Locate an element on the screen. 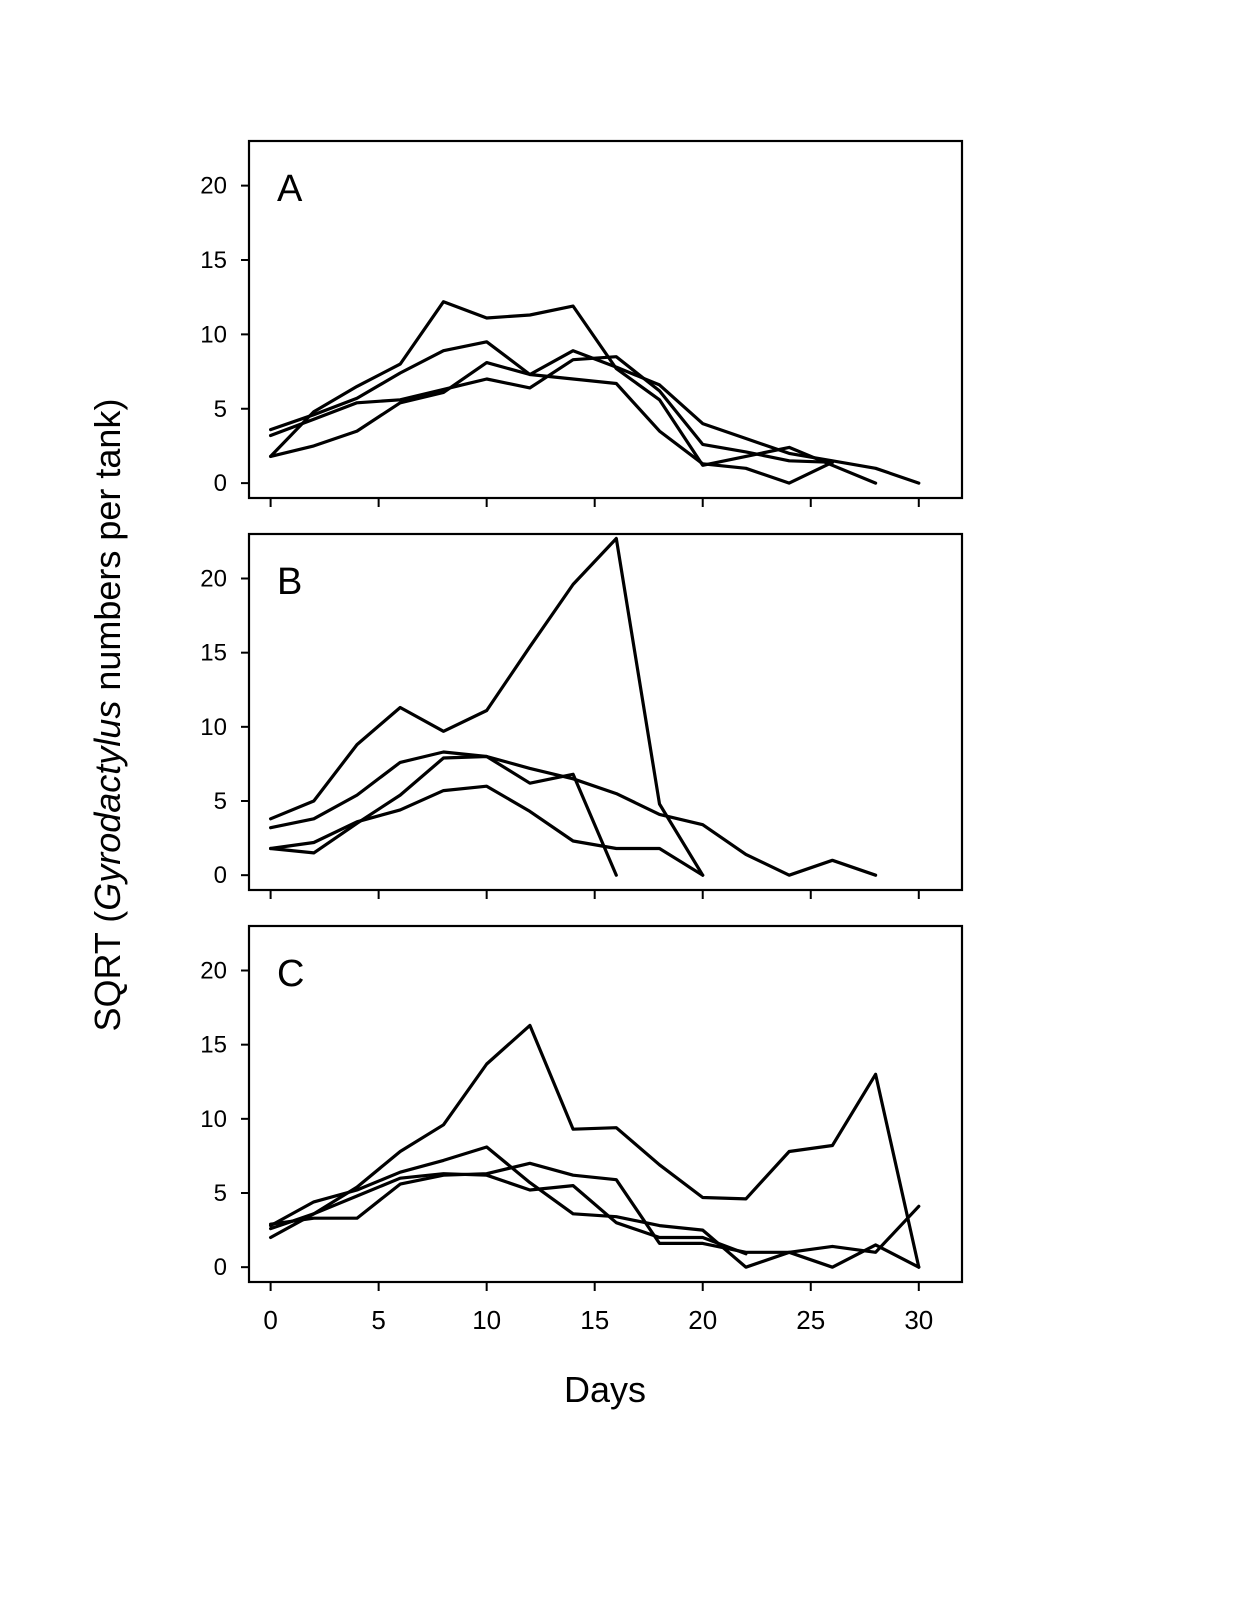 This screenshot has width=1236, height=1600. panel-b-ytick-label-0: 0 is located at coordinates (220, 875).